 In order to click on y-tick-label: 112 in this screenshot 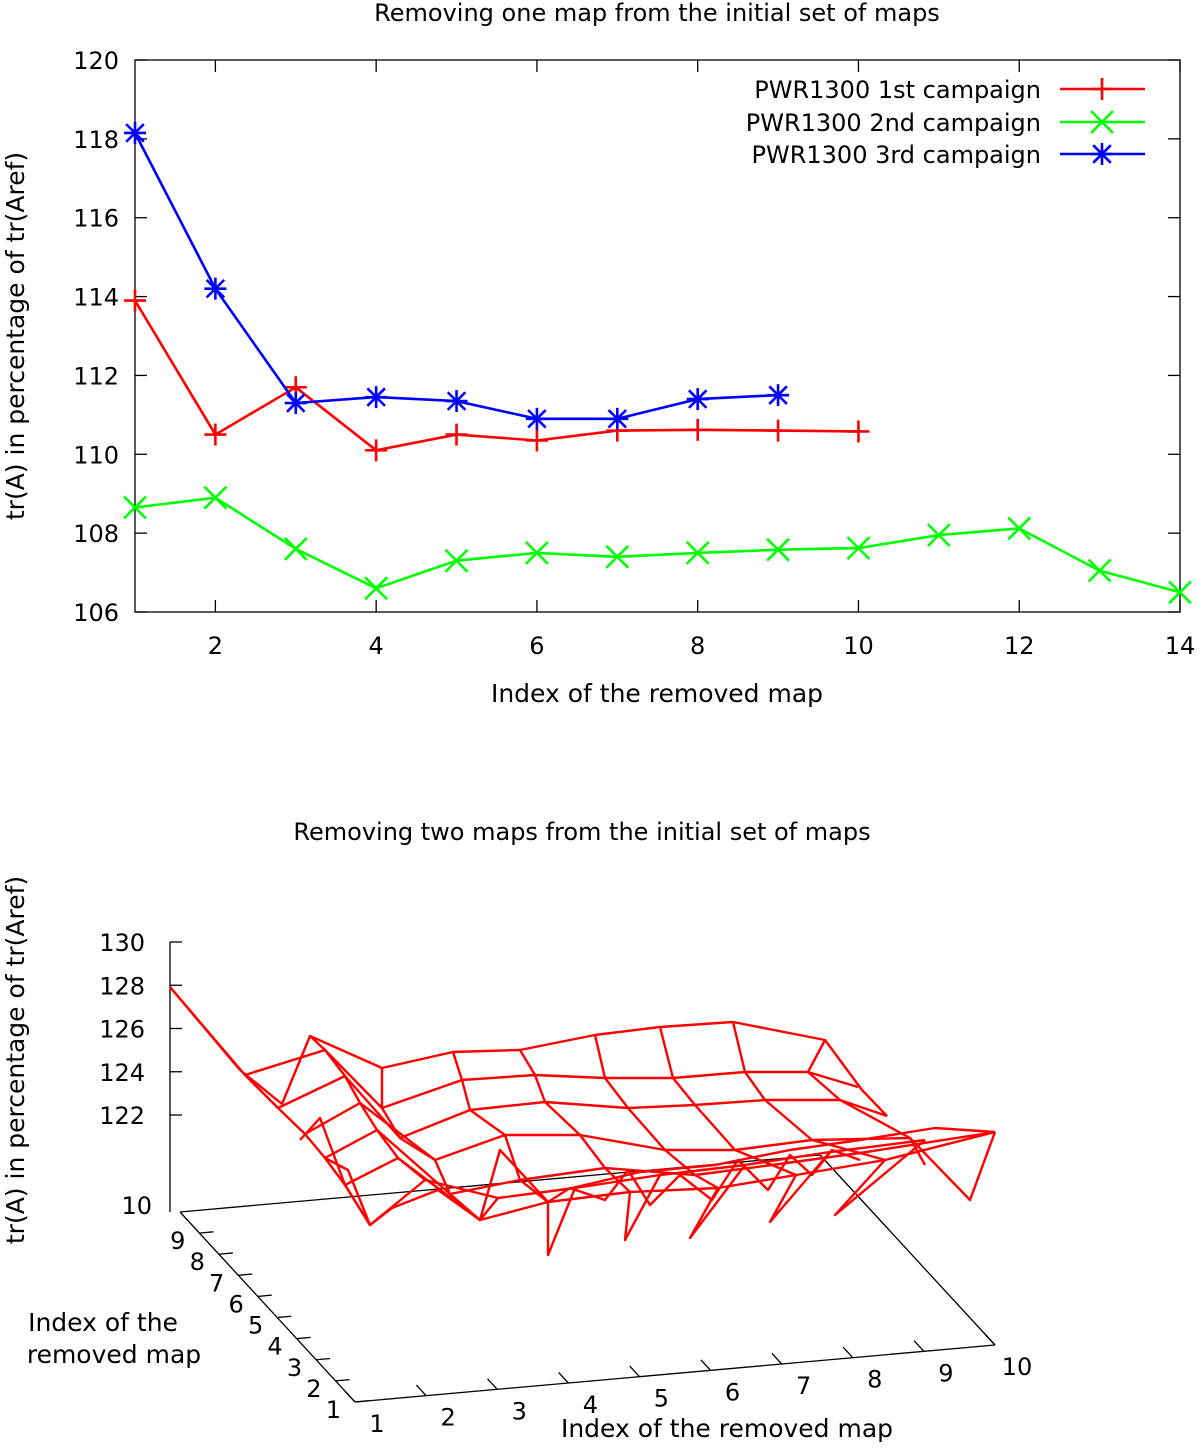, I will do `click(96, 376)`.